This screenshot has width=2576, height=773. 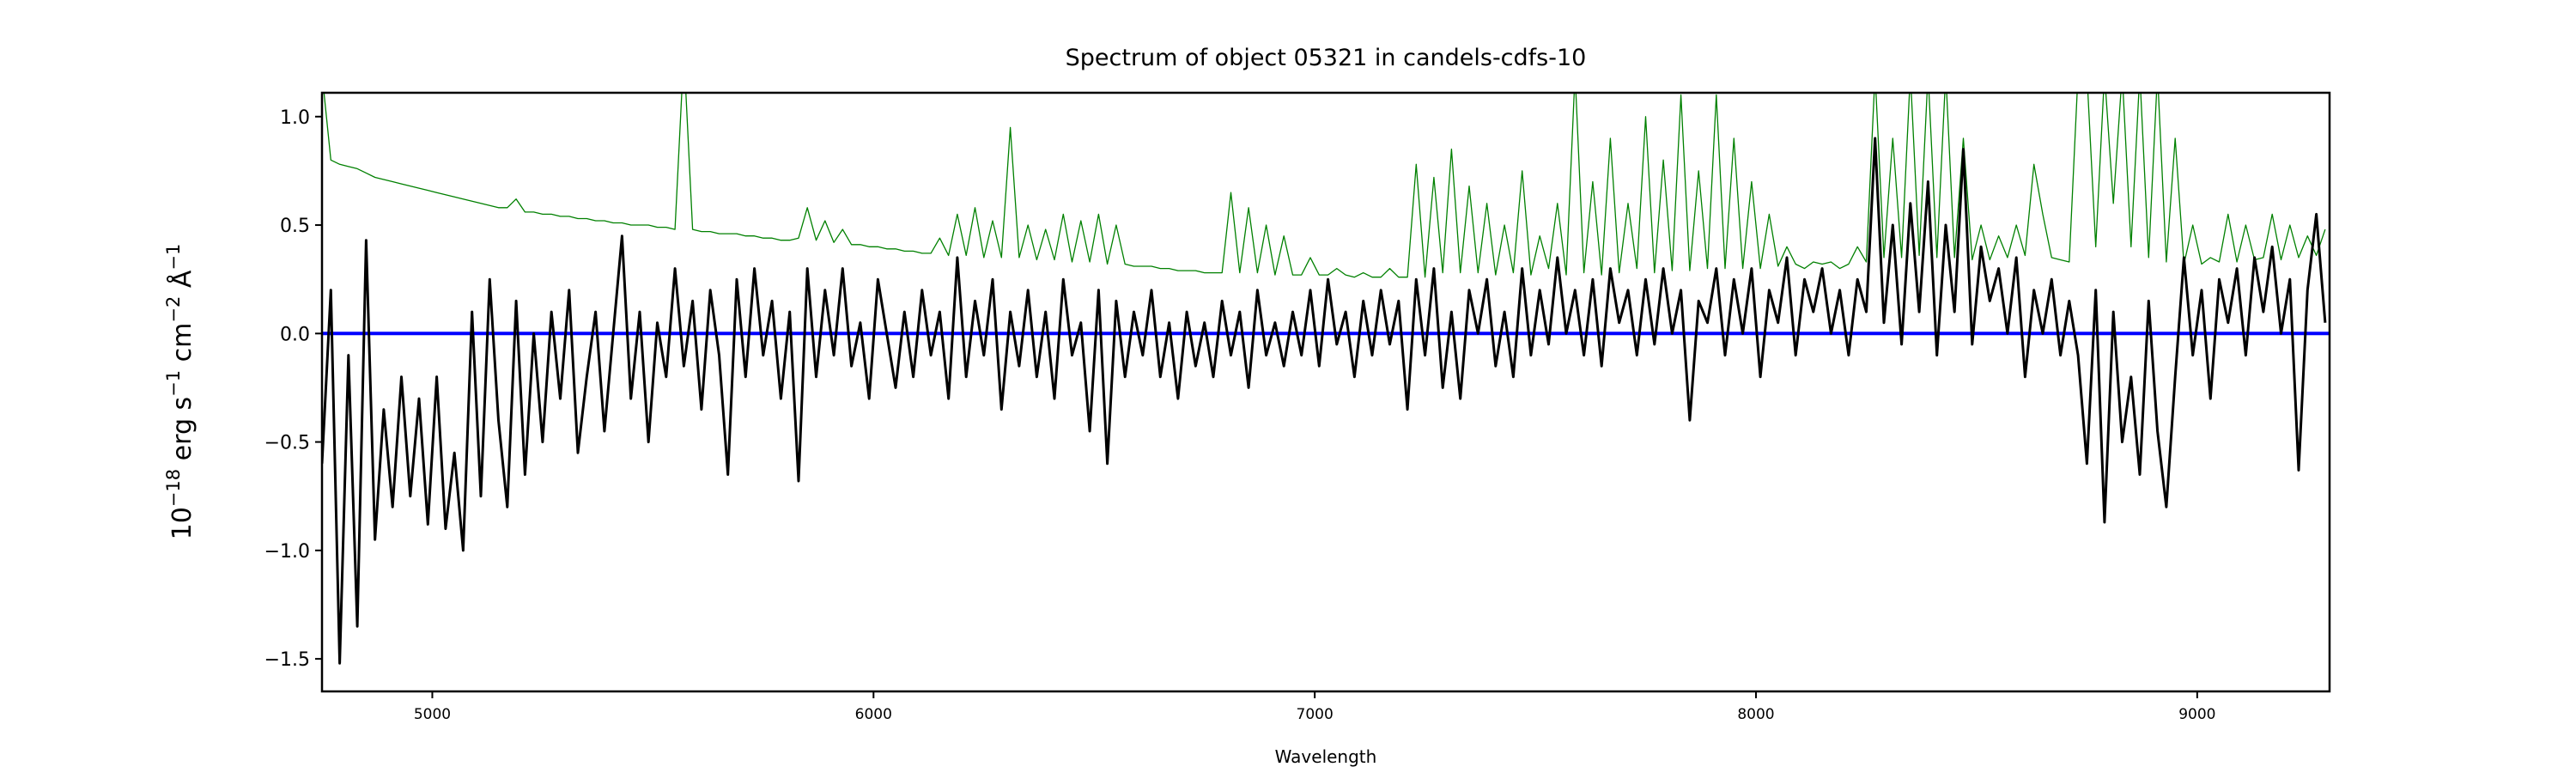 What do you see at coordinates (174, 257) in the screenshot?
I see `y-label-exp4: −1` at bounding box center [174, 257].